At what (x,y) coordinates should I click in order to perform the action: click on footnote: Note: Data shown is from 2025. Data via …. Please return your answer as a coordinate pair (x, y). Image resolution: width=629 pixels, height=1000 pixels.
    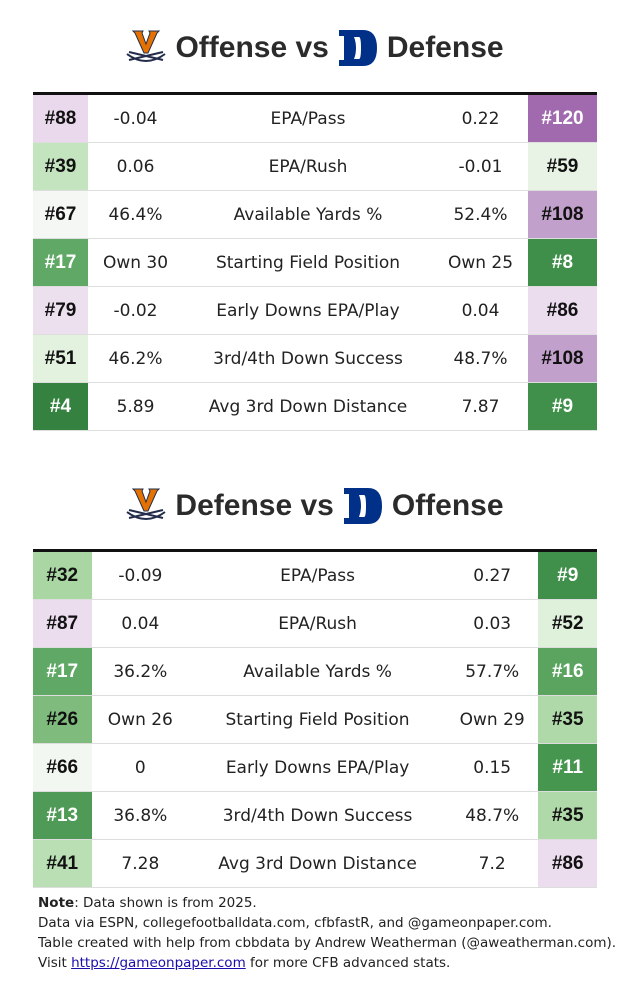
    Looking at the image, I should click on (327, 933).